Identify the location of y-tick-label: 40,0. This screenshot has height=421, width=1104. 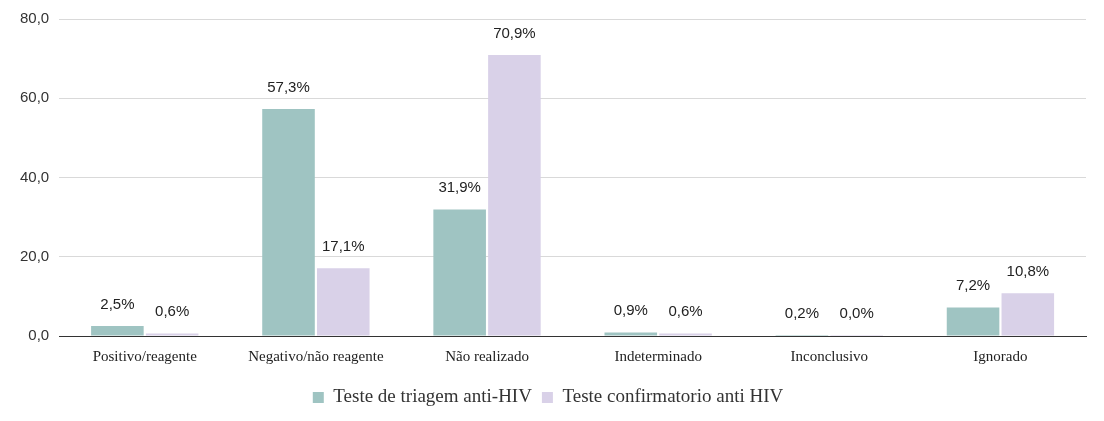
(34, 176).